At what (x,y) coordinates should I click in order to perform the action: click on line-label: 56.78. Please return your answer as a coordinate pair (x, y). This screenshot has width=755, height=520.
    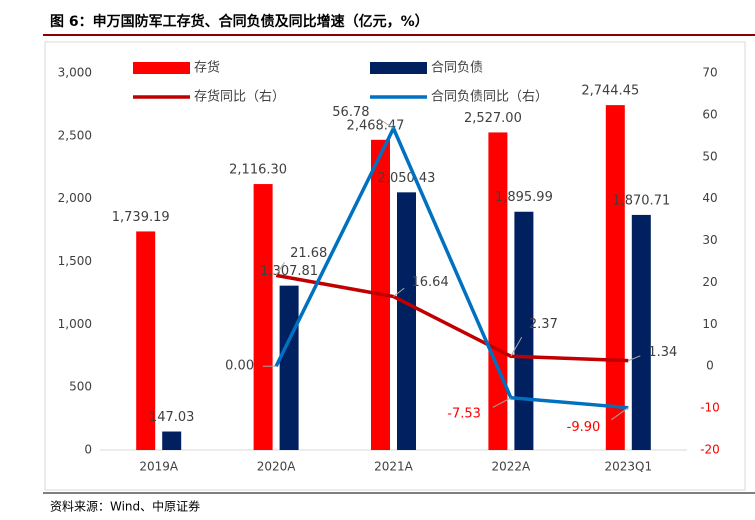
    Looking at the image, I should click on (350, 112).